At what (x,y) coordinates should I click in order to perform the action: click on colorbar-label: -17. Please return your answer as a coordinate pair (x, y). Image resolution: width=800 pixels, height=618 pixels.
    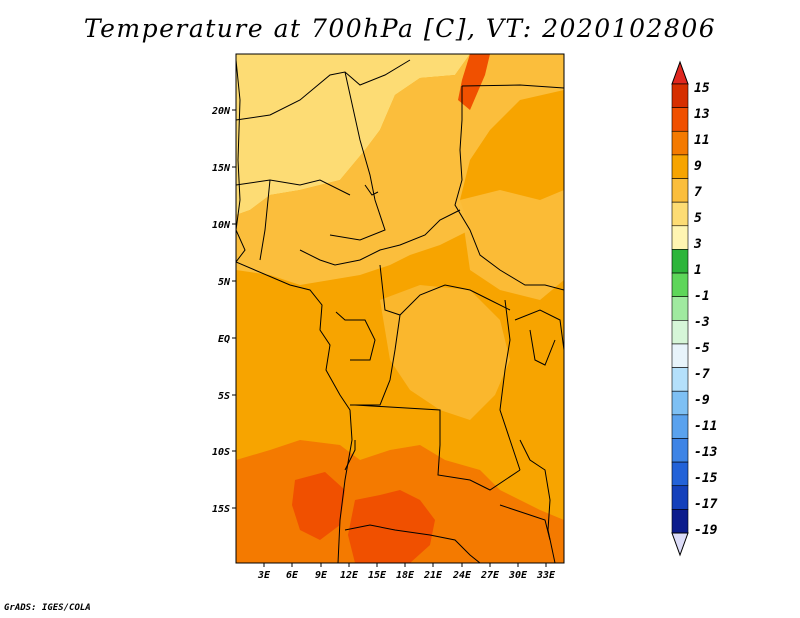
    Looking at the image, I should click on (706, 504).